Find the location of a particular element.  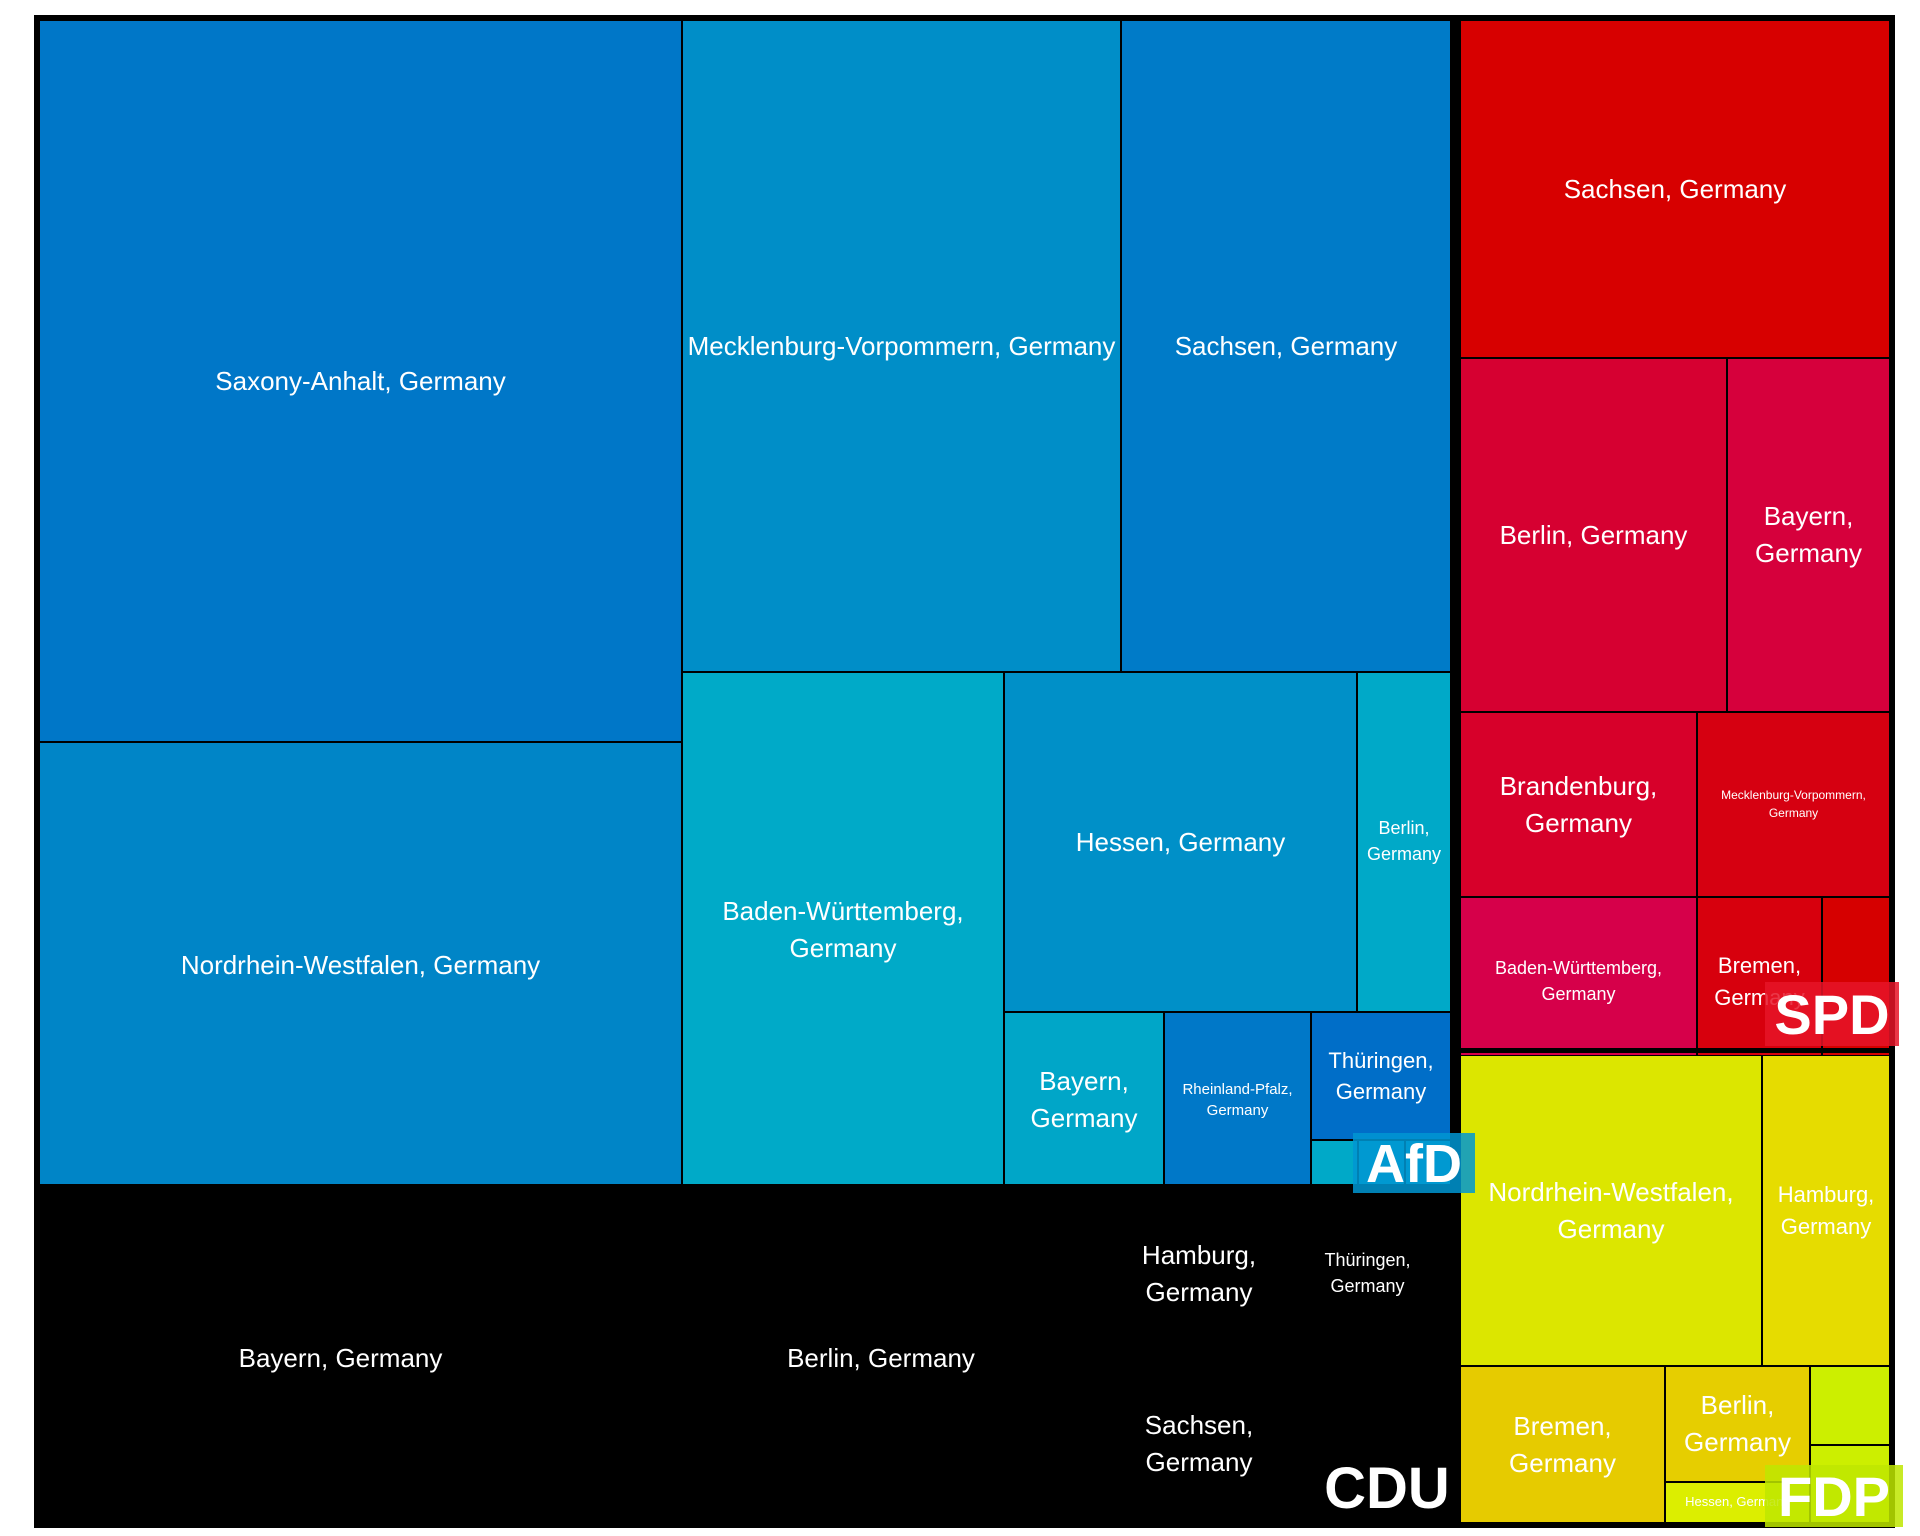

party-label-cdu: CDU is located at coordinates (1387, 1488).